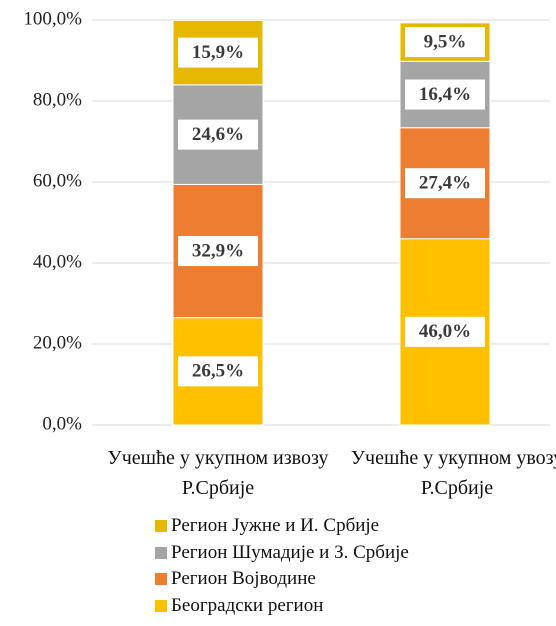 Image resolution: width=556 pixels, height=626 pixels. I want to click on legend-label: Регион Шумадије и З. Србије, so click(290, 552).